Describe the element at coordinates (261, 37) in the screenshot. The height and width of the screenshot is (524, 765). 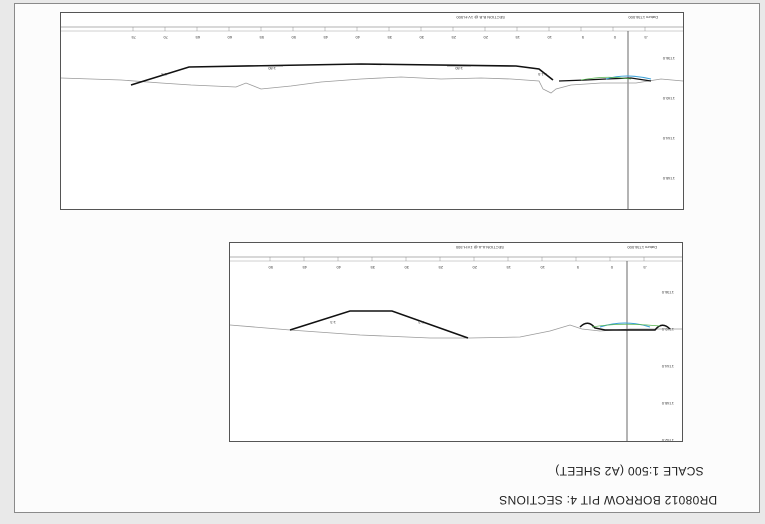
I see `chainage-label: 55` at that location.